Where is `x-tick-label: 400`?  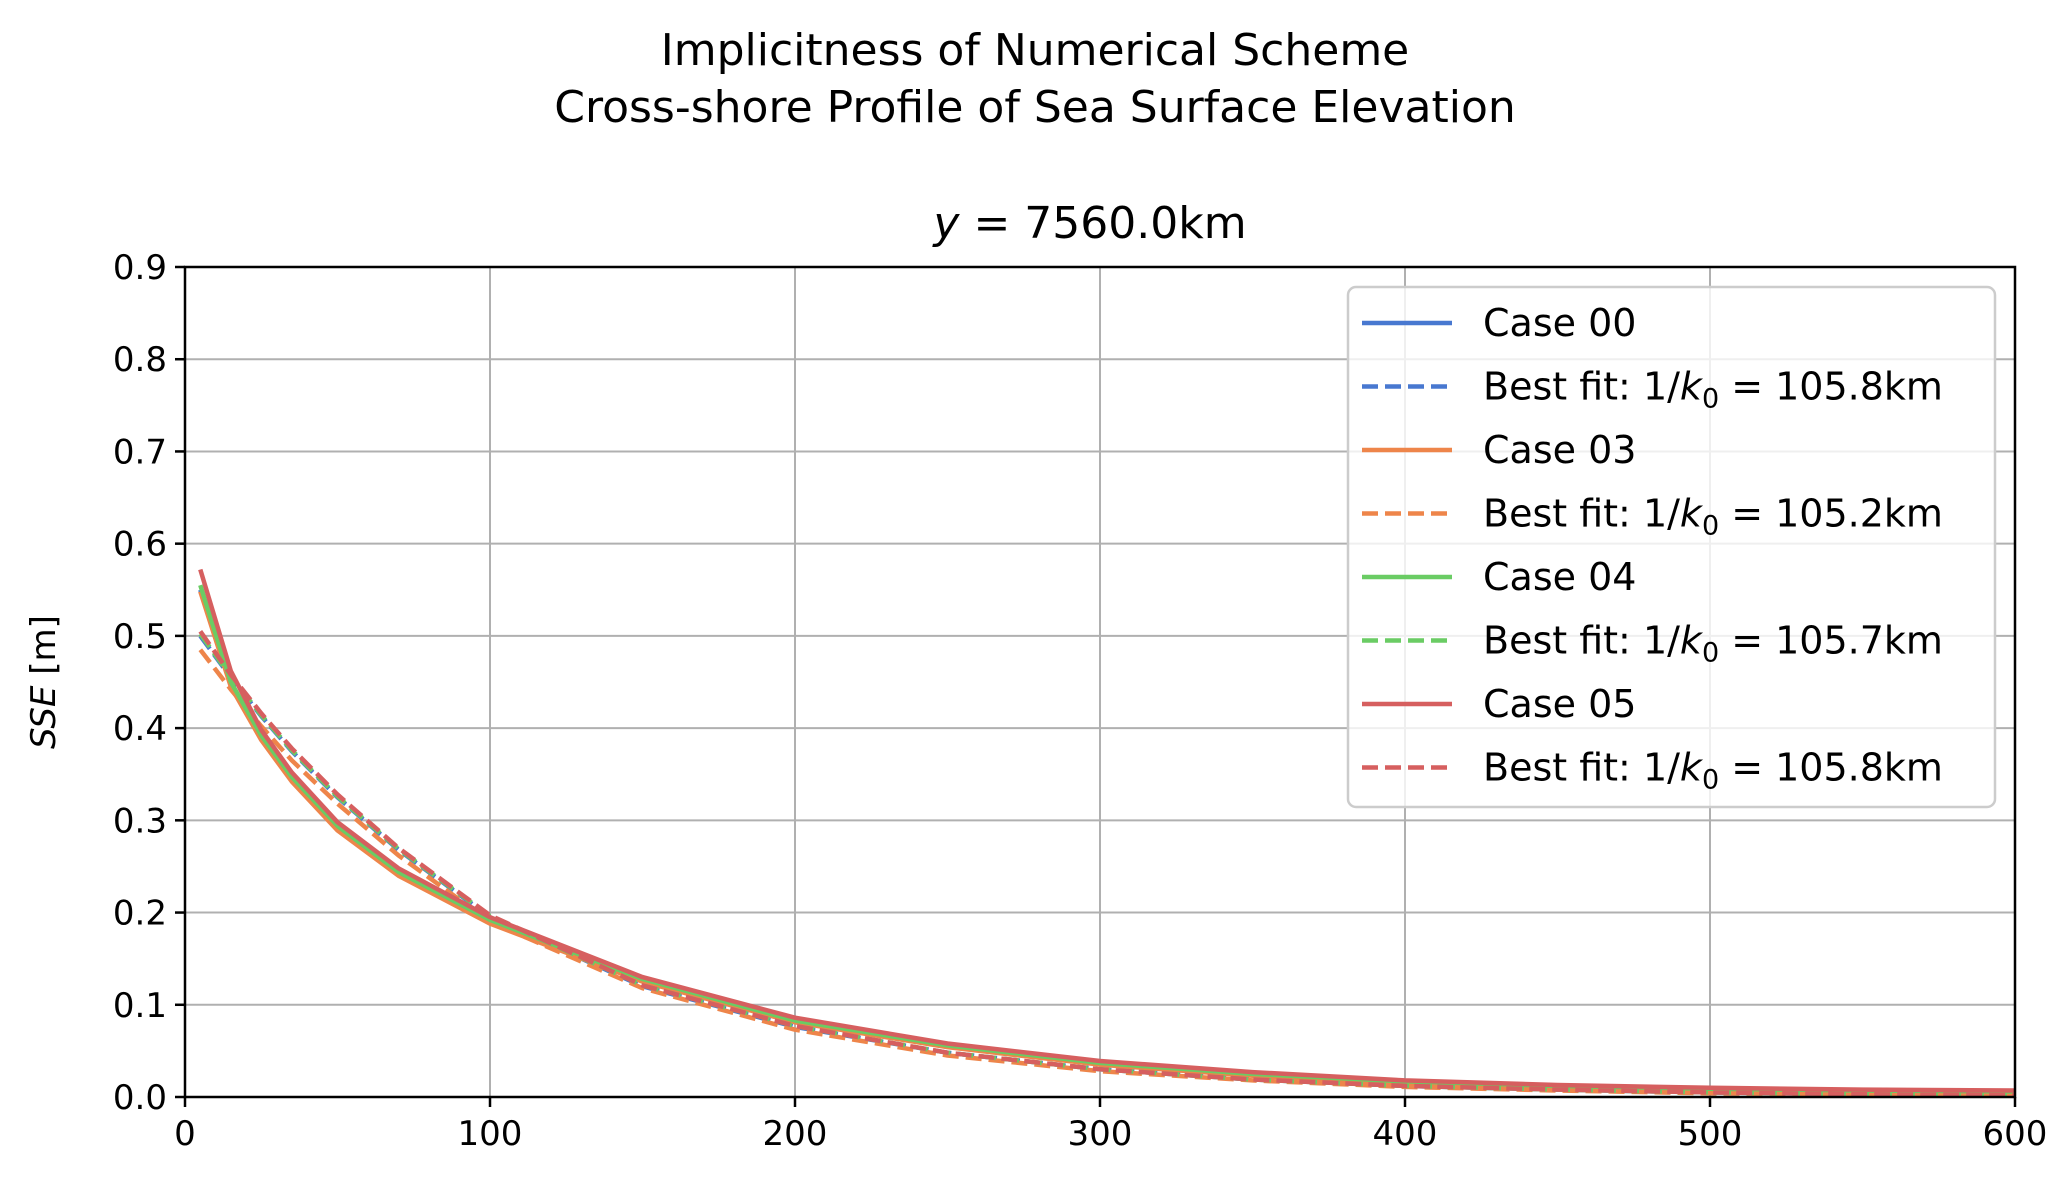
x-tick-label: 400 is located at coordinates (1405, 1134).